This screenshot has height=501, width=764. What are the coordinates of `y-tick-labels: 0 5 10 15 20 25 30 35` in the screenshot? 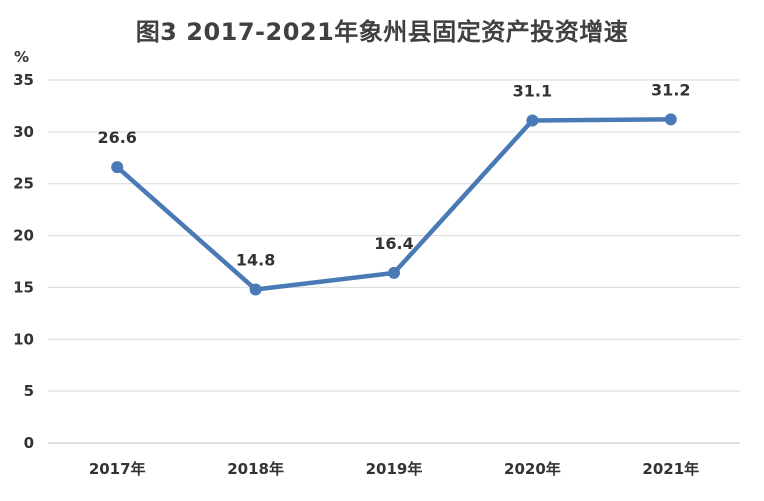 It's located at (23, 261).